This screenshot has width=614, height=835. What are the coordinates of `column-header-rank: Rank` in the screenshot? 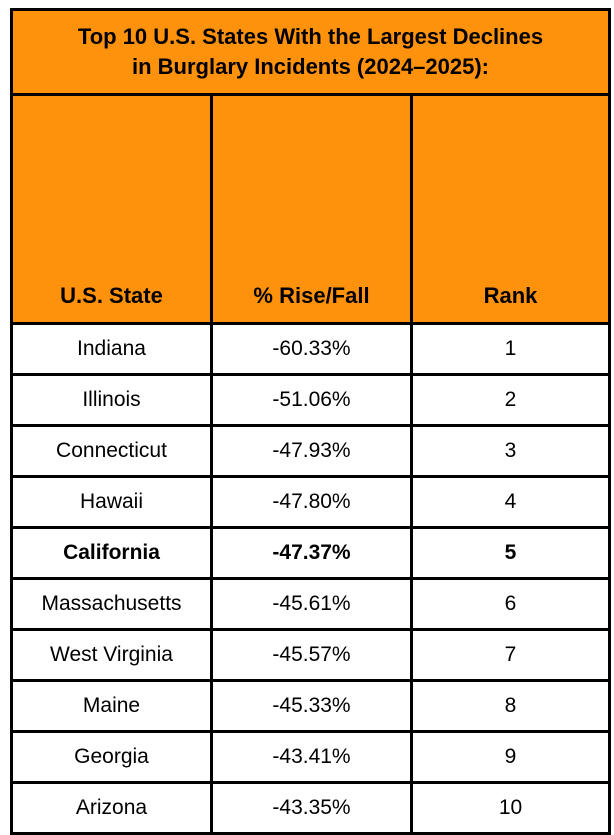 It's located at (510, 209).